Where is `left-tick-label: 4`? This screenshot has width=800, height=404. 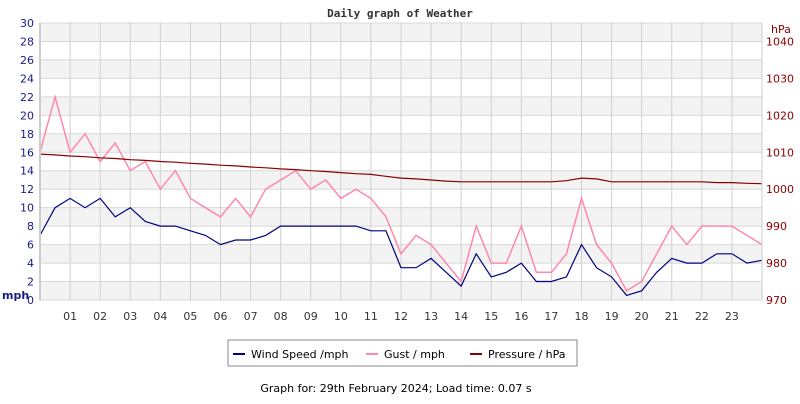 left-tick-label: 4 is located at coordinates (30, 263).